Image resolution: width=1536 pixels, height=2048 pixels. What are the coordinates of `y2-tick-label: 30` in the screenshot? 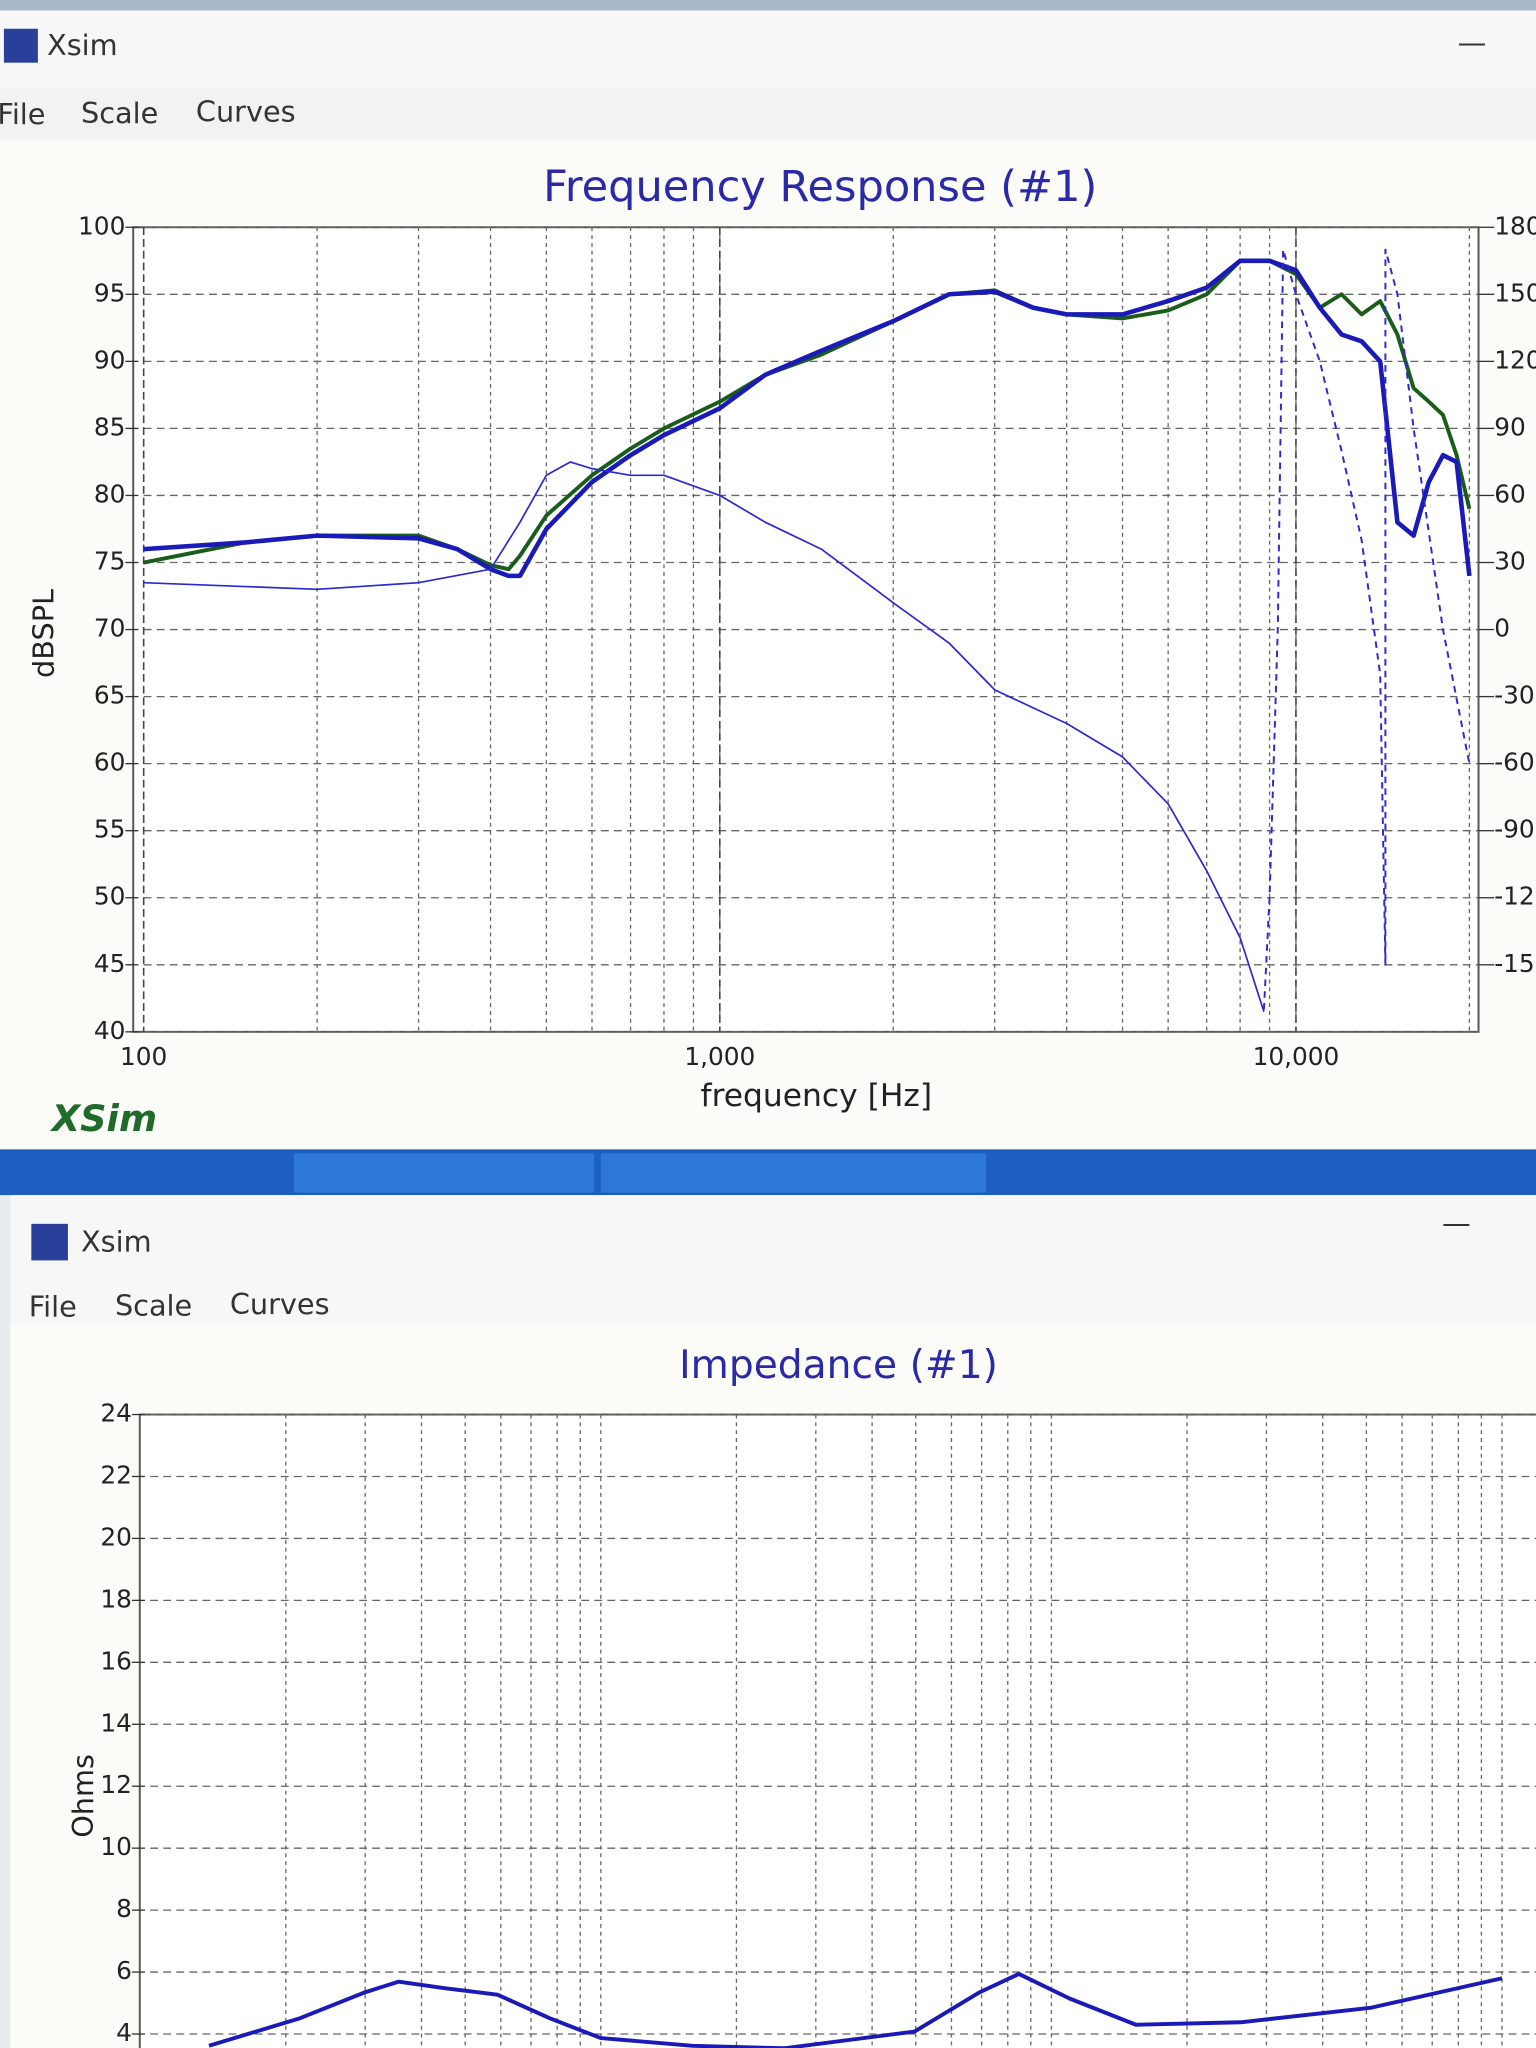 It's located at (1510, 561).